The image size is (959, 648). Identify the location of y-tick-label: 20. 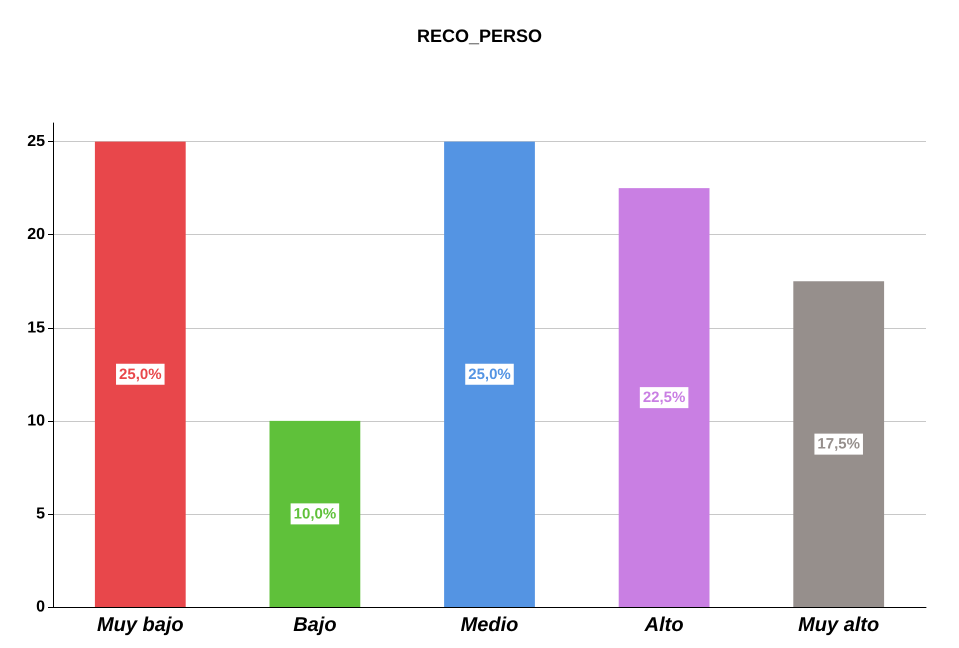
(36, 235).